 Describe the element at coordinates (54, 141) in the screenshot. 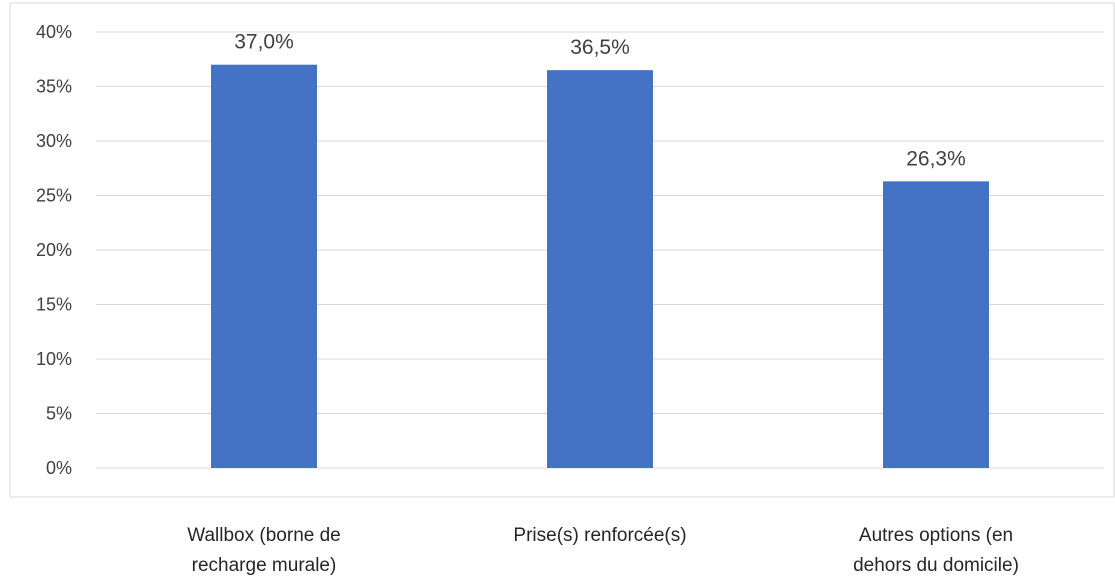

I see `y-tick-label: 30%` at that location.